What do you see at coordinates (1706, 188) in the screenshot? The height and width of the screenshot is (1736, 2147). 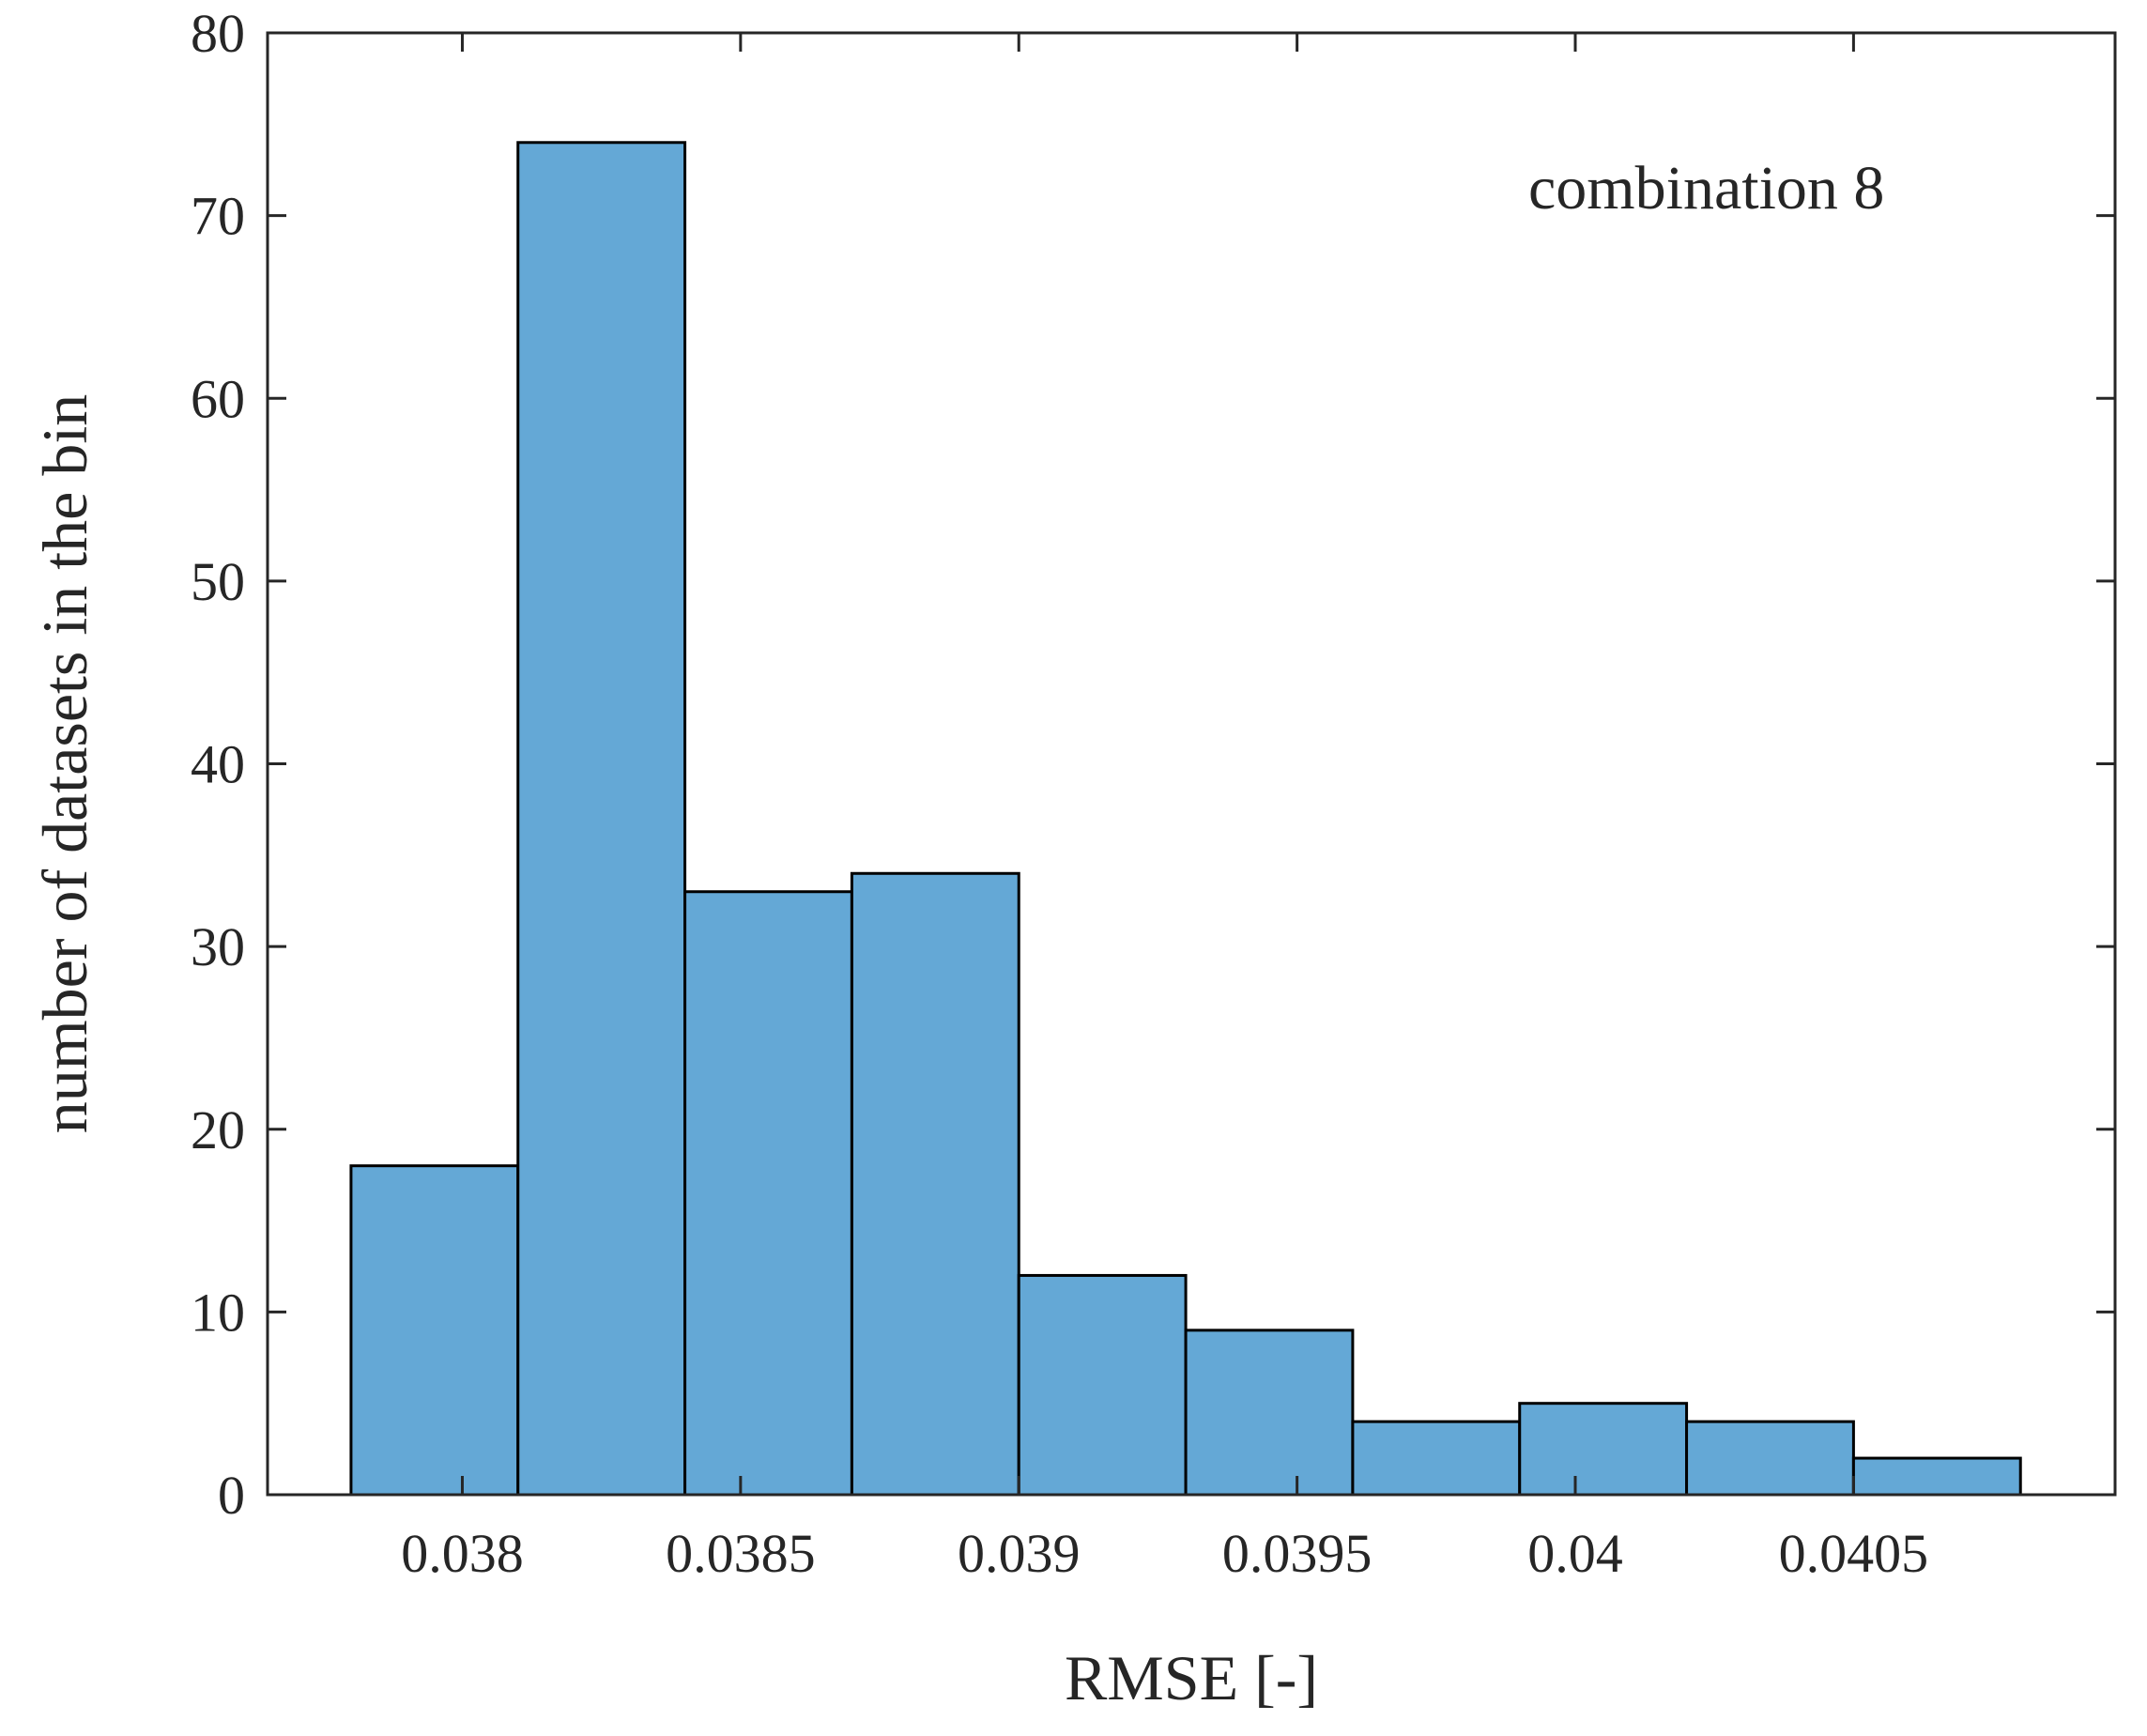 I see `annotation-label: combination 8` at bounding box center [1706, 188].